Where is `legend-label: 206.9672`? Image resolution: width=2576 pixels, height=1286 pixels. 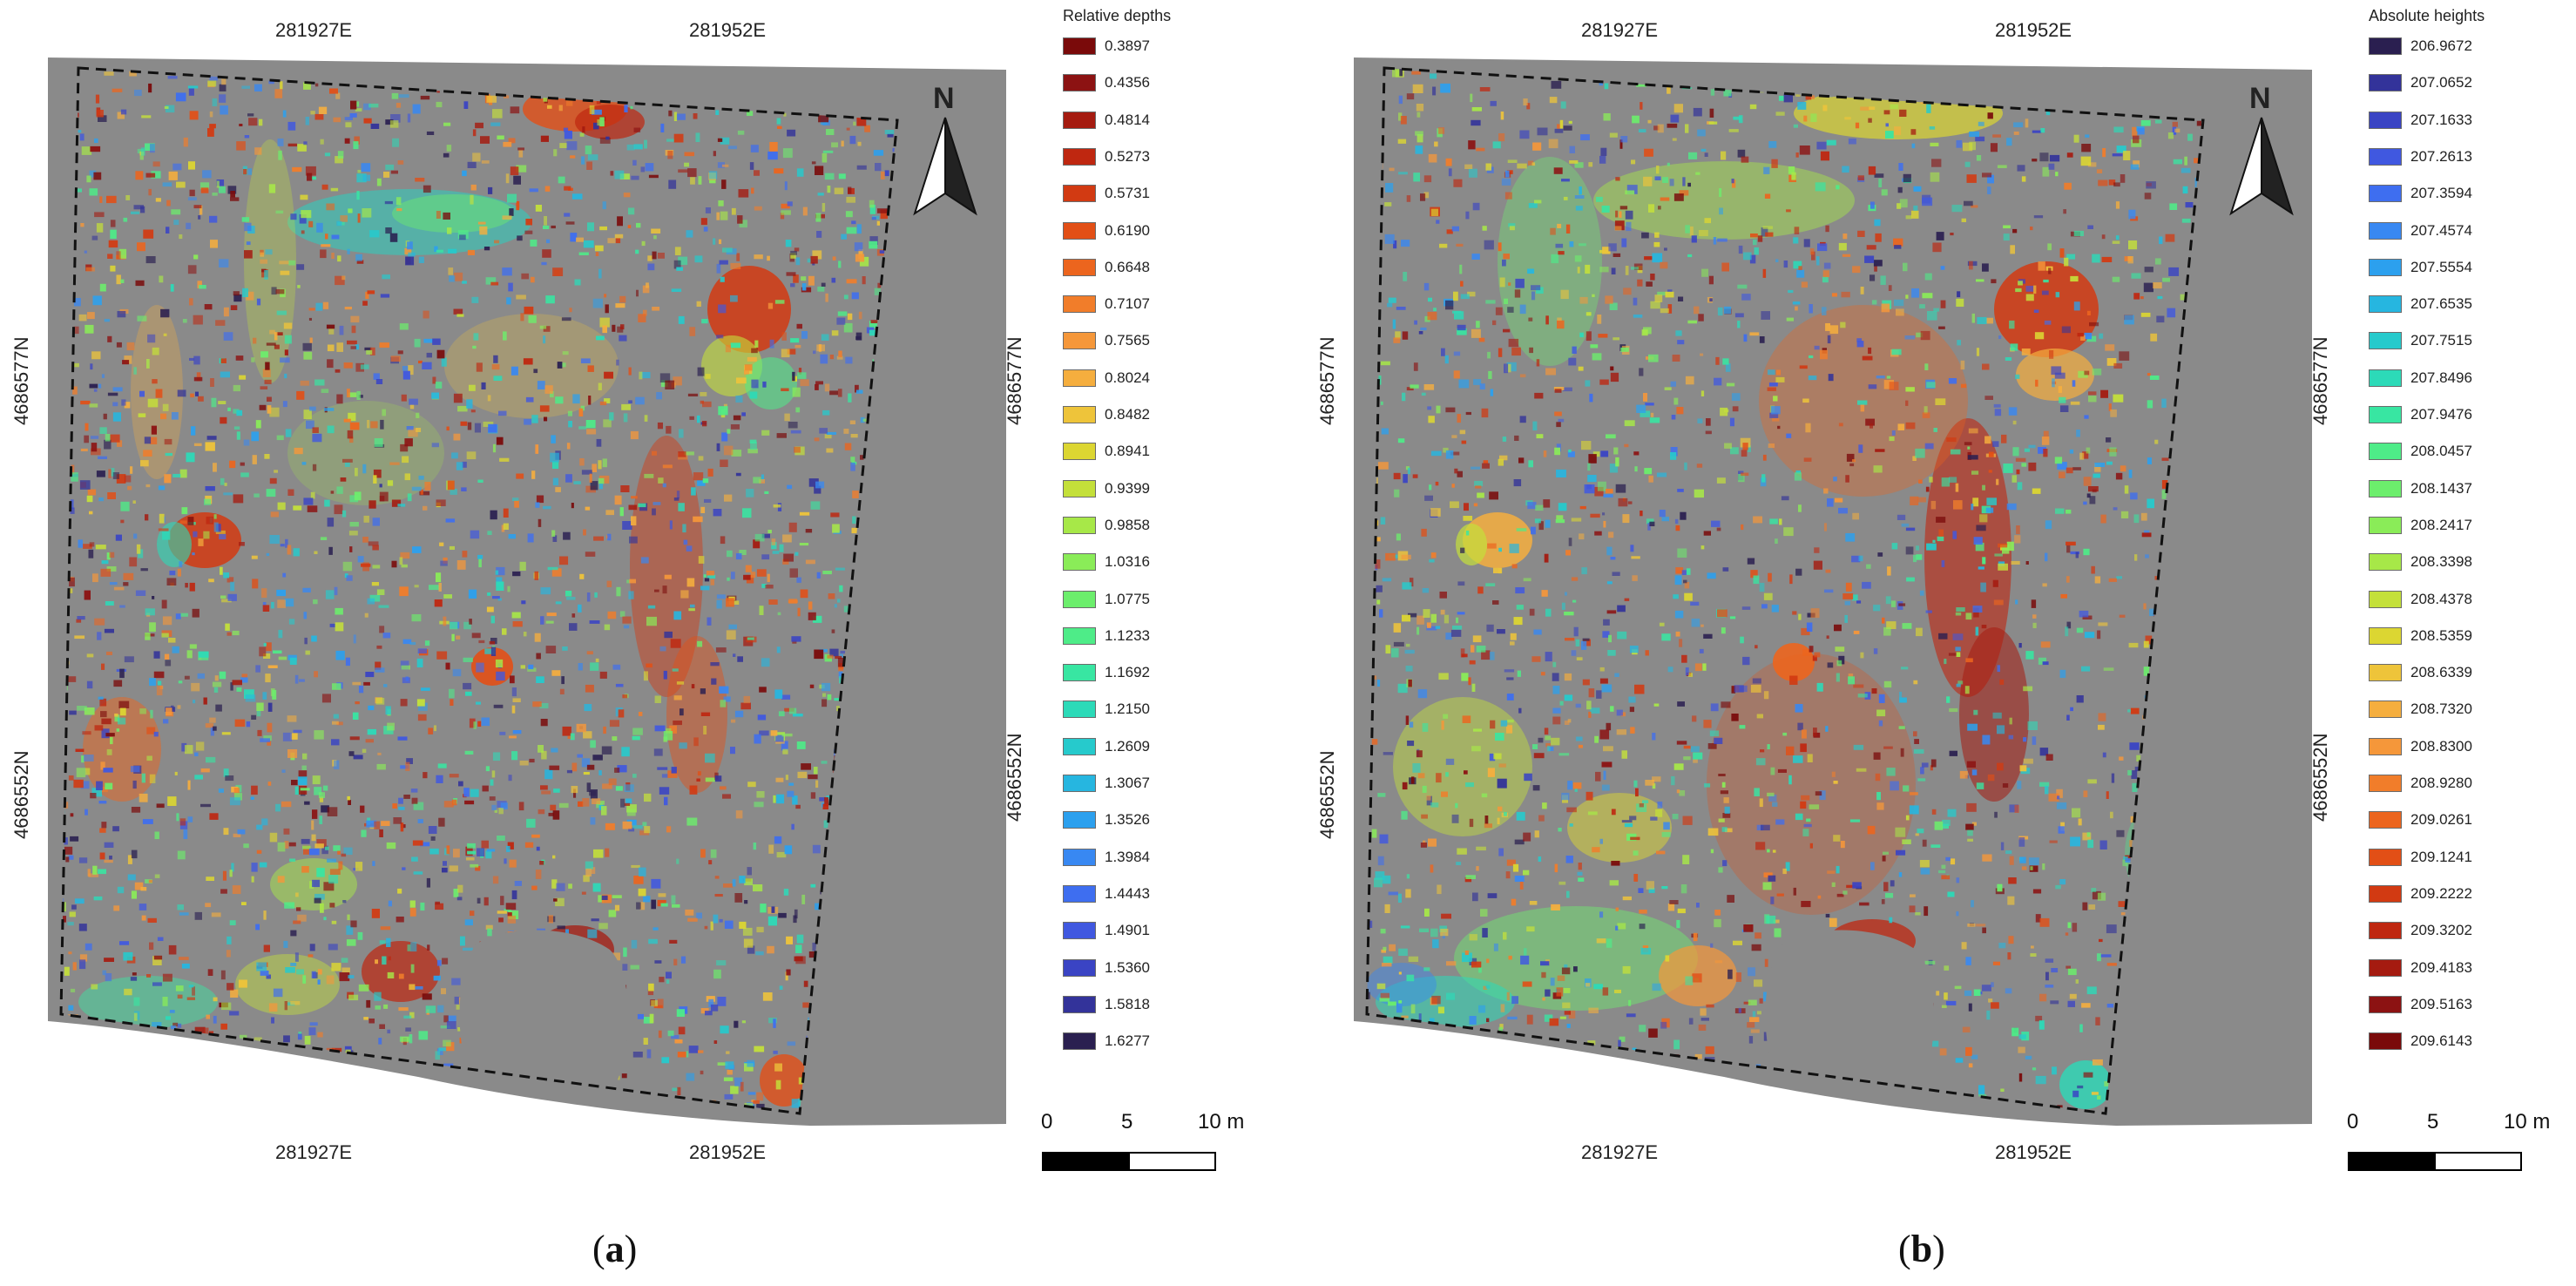
legend-label: 206.9672 is located at coordinates (2441, 45).